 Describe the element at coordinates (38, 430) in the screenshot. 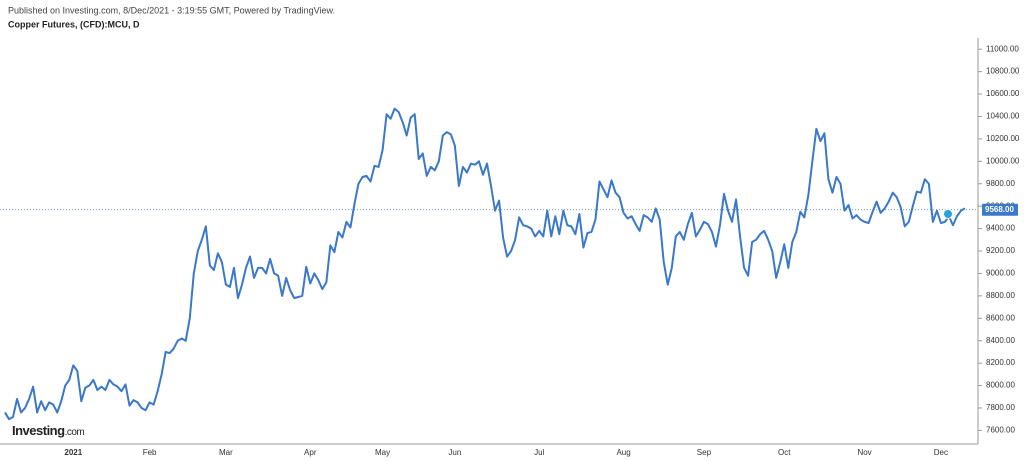

I see `logo-brand: Investing` at that location.